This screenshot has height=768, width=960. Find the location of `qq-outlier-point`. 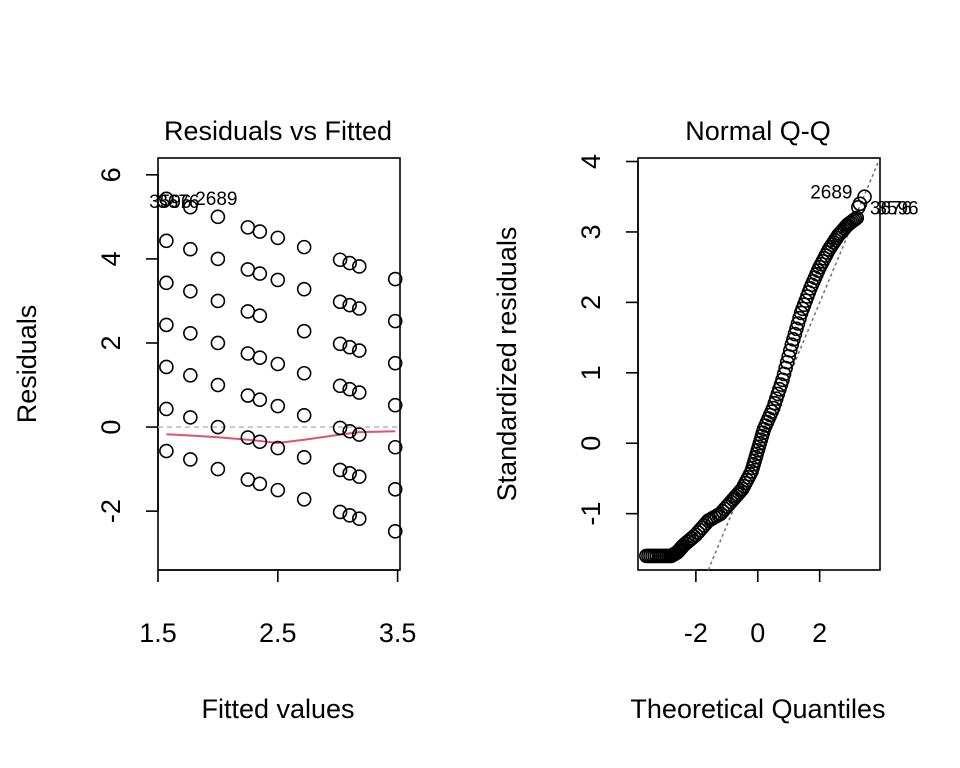

qq-outlier-point is located at coordinates (858, 207).